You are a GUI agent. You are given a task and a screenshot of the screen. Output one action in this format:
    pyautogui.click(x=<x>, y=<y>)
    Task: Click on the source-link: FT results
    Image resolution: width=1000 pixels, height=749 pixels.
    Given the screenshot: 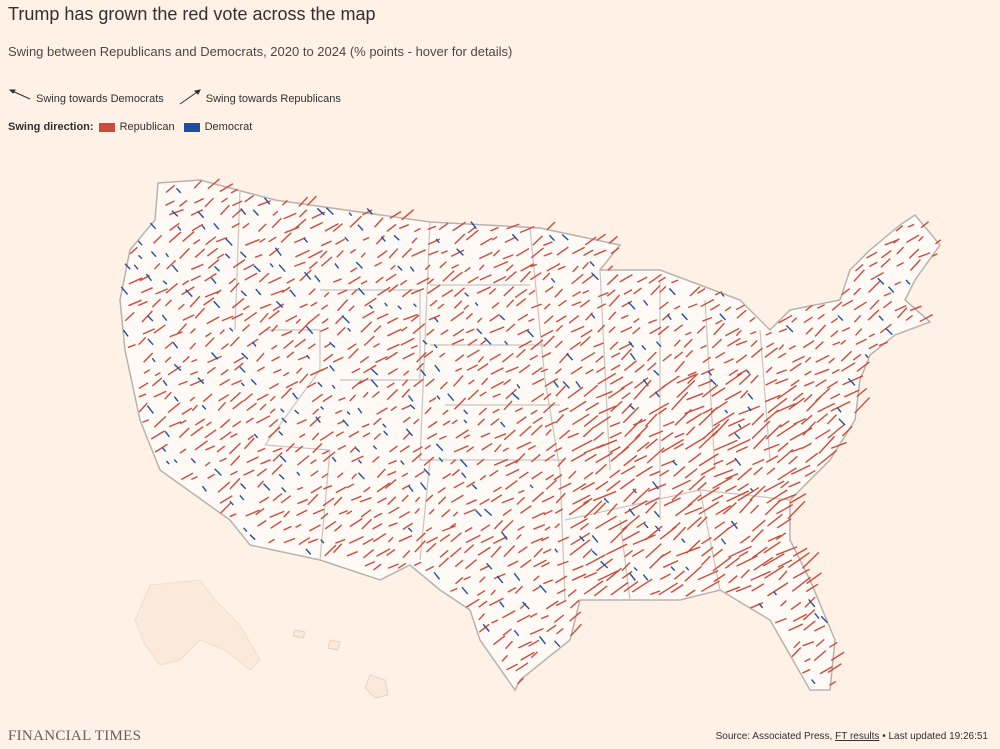 What is the action you would take?
    pyautogui.click(x=857, y=736)
    